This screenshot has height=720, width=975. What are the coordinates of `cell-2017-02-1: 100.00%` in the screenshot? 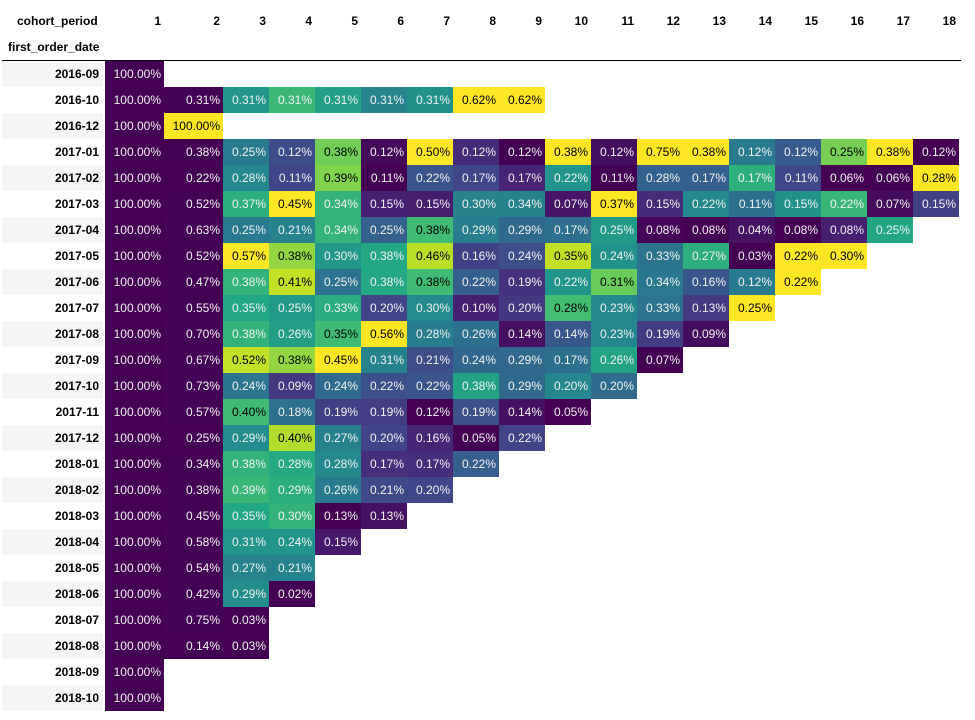 It's located at (134, 178).